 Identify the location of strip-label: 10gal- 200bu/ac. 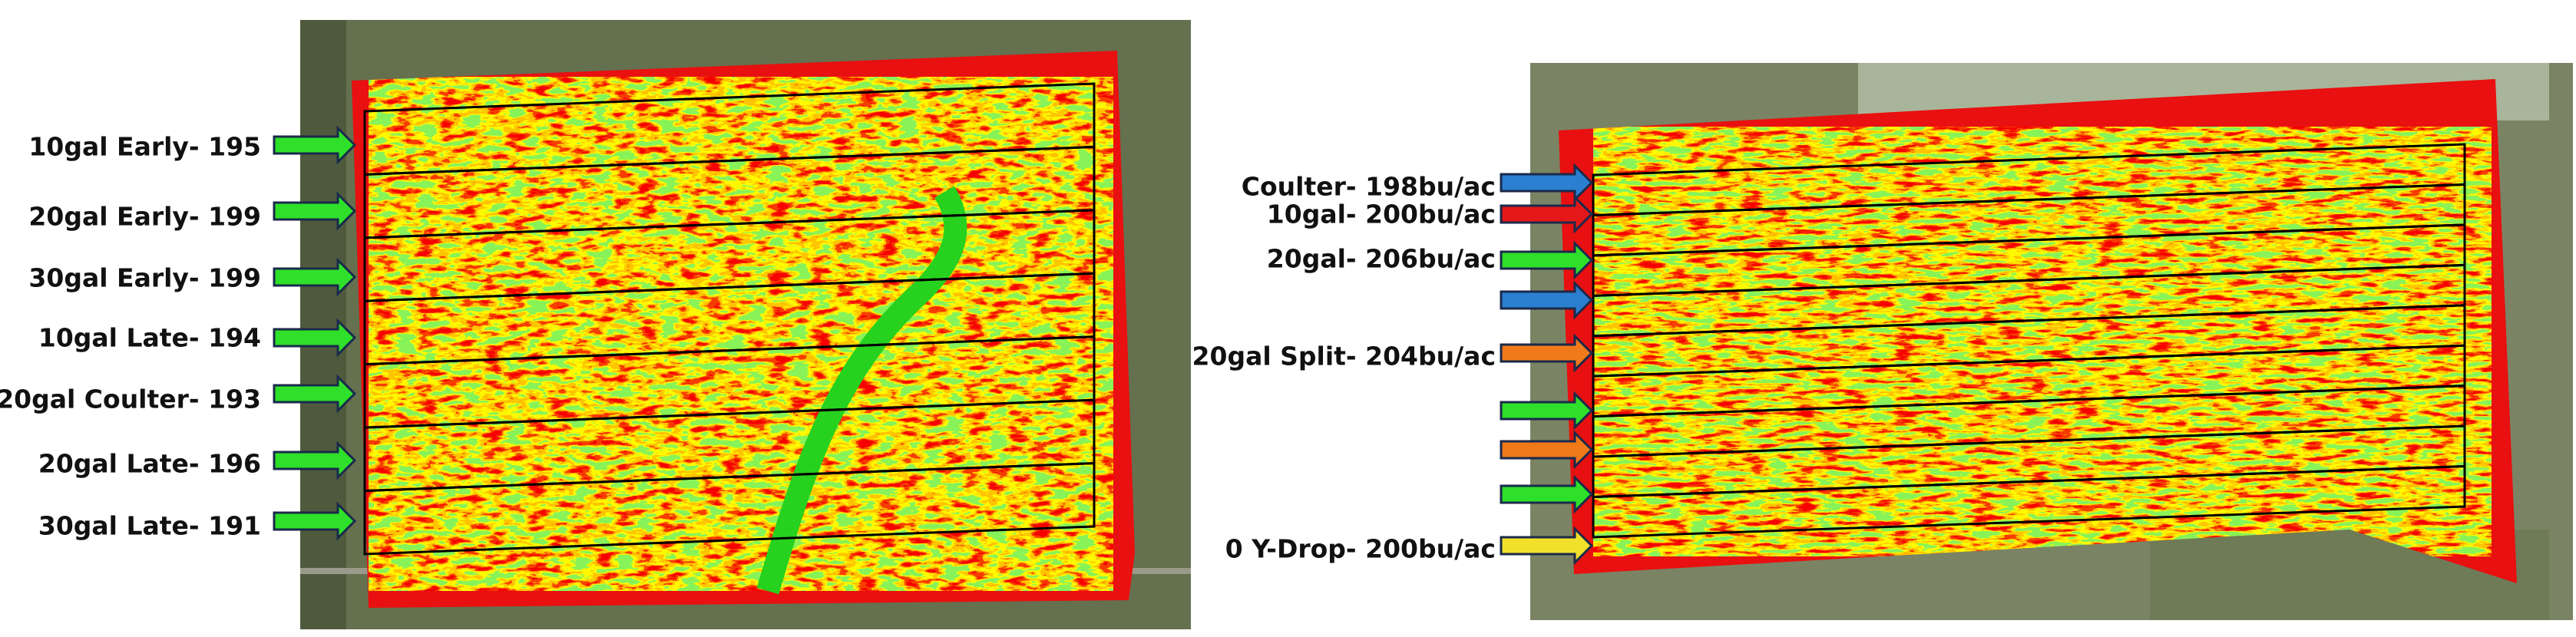
(1381, 214).